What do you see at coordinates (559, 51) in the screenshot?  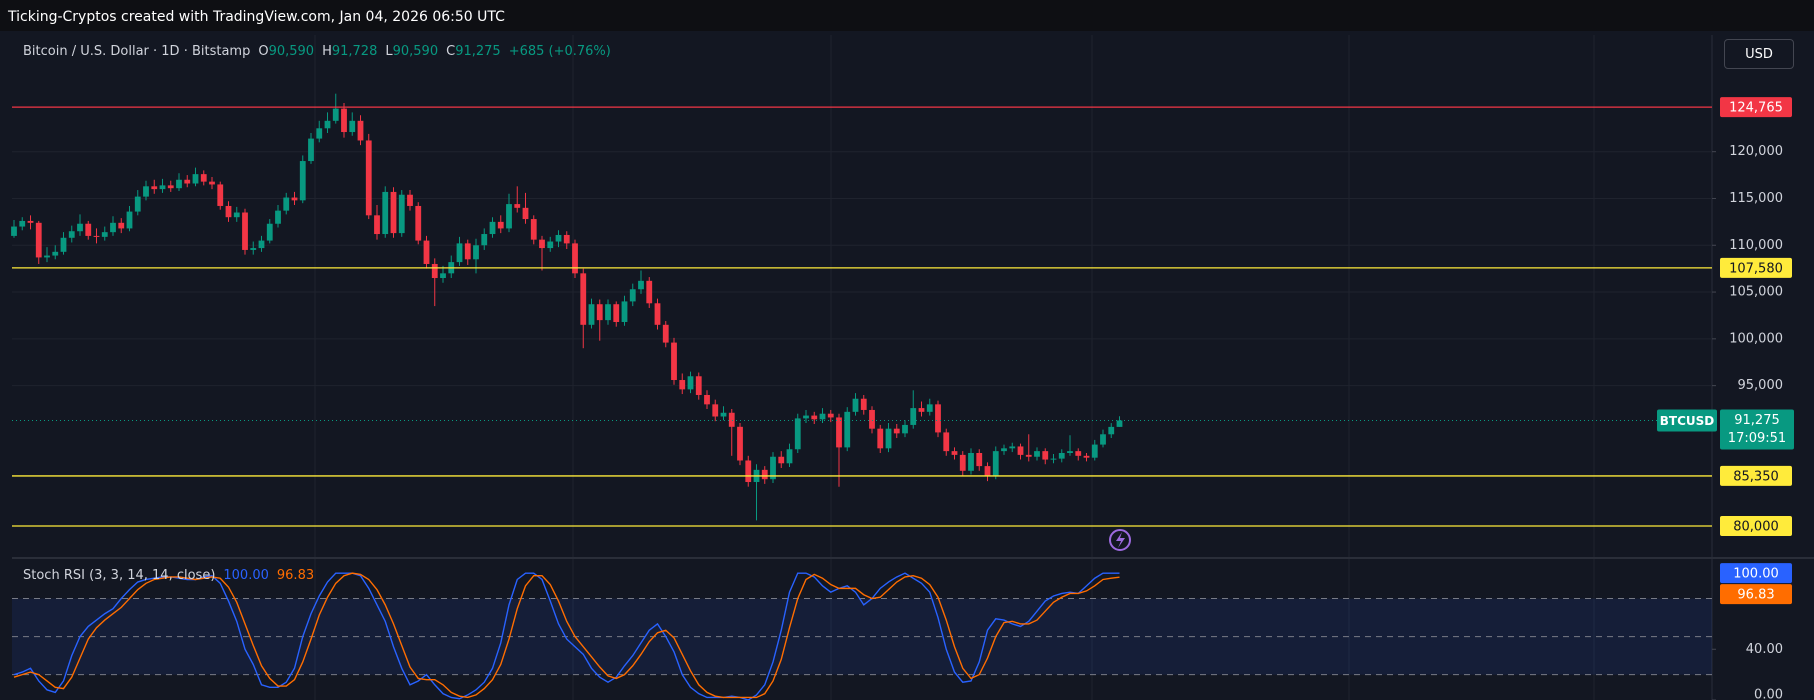 I see `price-change: +685 (+0.76%)` at bounding box center [559, 51].